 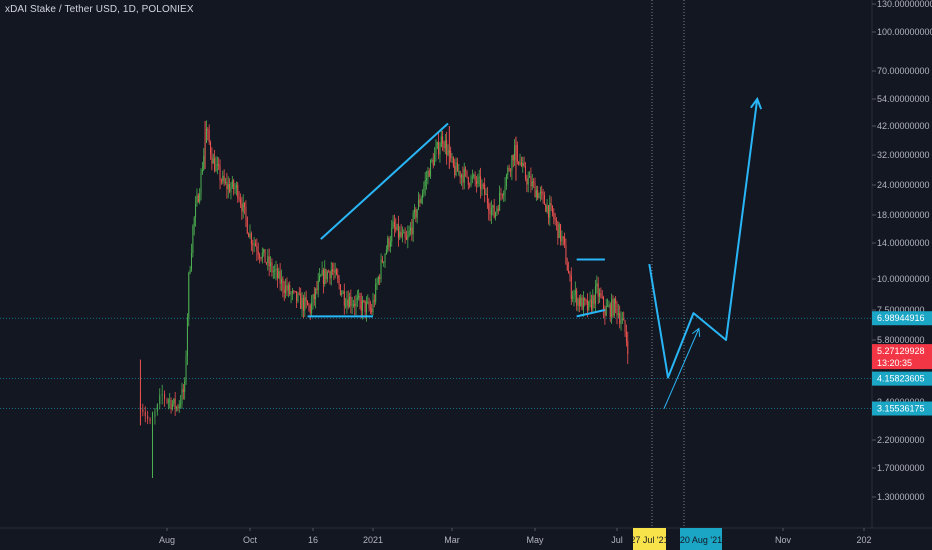 What do you see at coordinates (901, 310) in the screenshot?
I see `y-tick-label: 7.50000000` at bounding box center [901, 310].